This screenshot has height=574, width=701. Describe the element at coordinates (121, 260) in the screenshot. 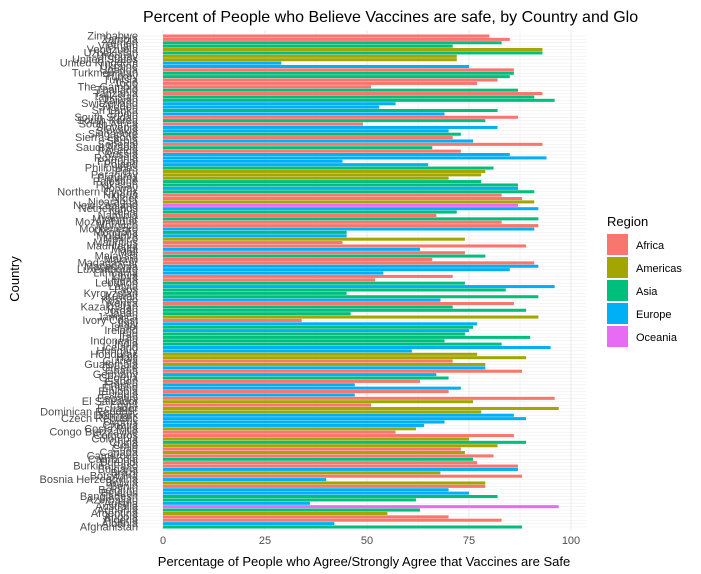

I see `y-tick-label: Malawi` at that location.